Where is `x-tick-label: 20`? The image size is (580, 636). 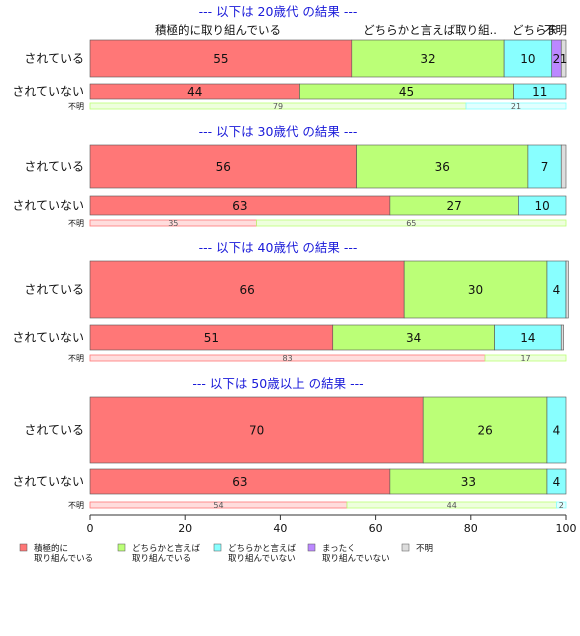 x-tick-label: 20 is located at coordinates (185, 528).